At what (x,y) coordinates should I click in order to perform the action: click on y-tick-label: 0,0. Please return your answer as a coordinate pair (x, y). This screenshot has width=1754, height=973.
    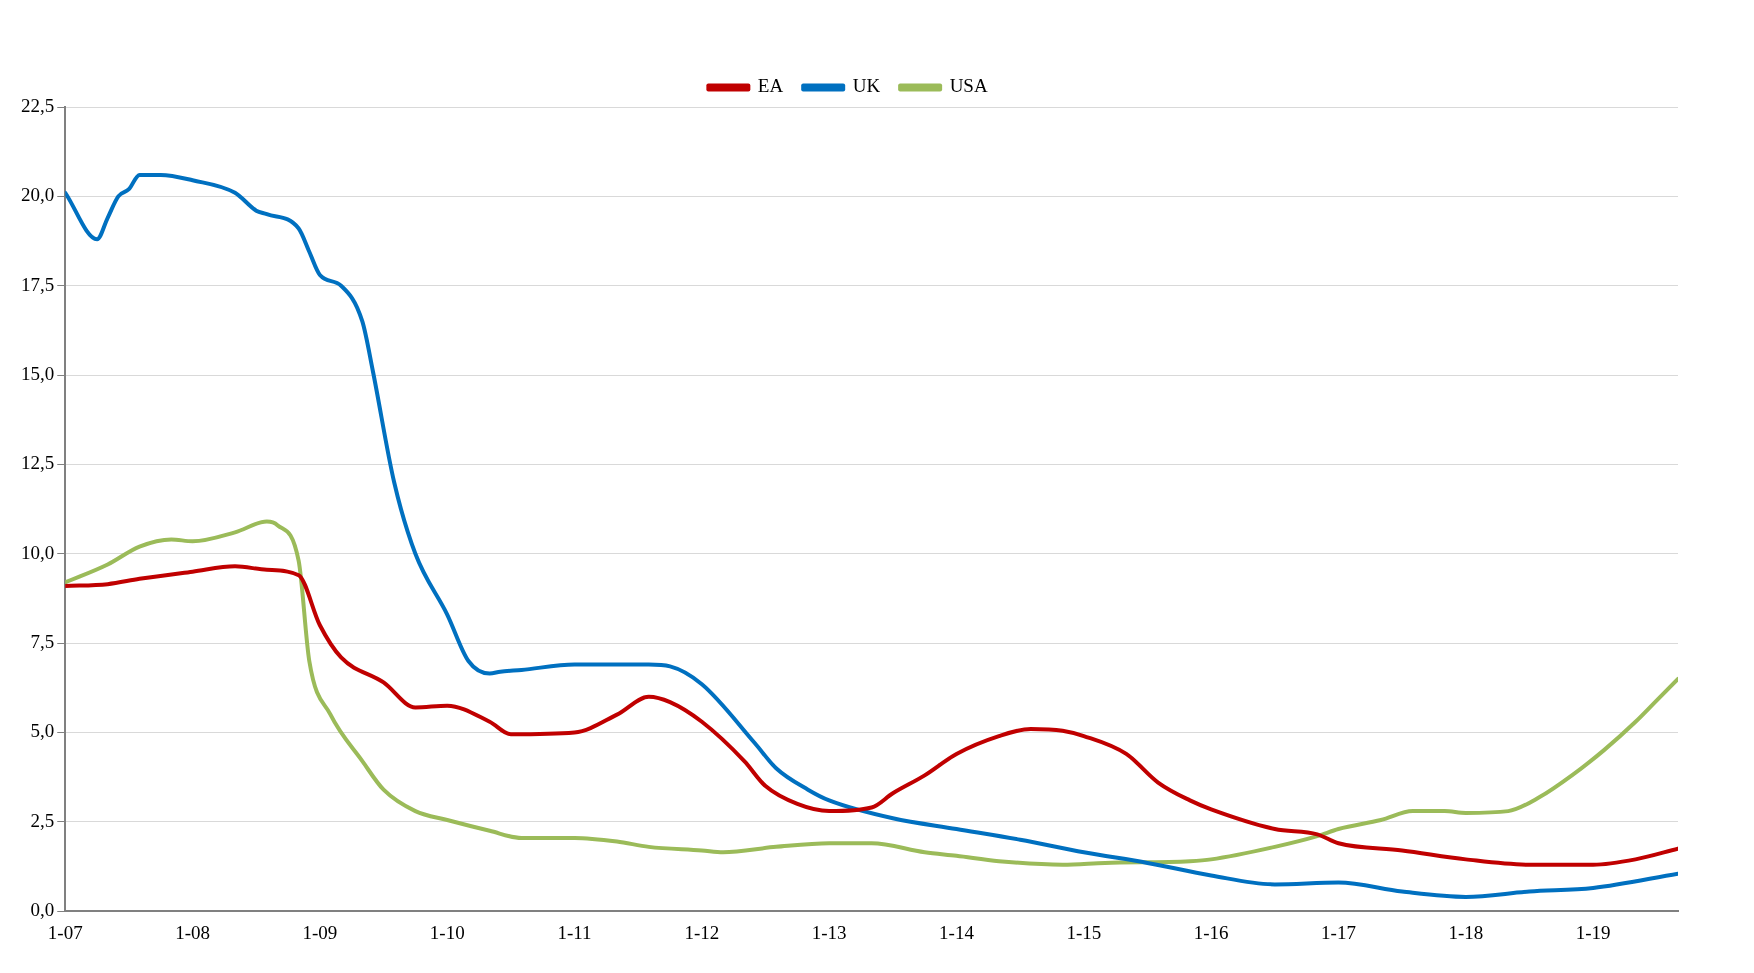
    Looking at the image, I should click on (42, 910).